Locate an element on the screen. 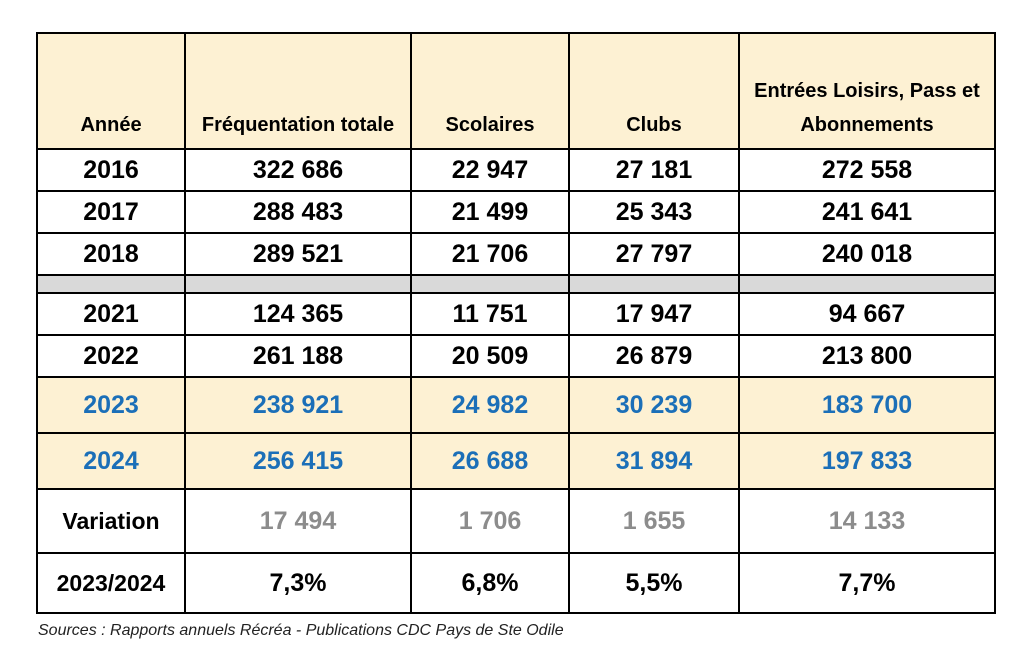 Image resolution: width=1024 pixels, height=663 pixels. variation-values-row: Variation 17 494 1 706 1 655 14 133 is located at coordinates (516, 521).